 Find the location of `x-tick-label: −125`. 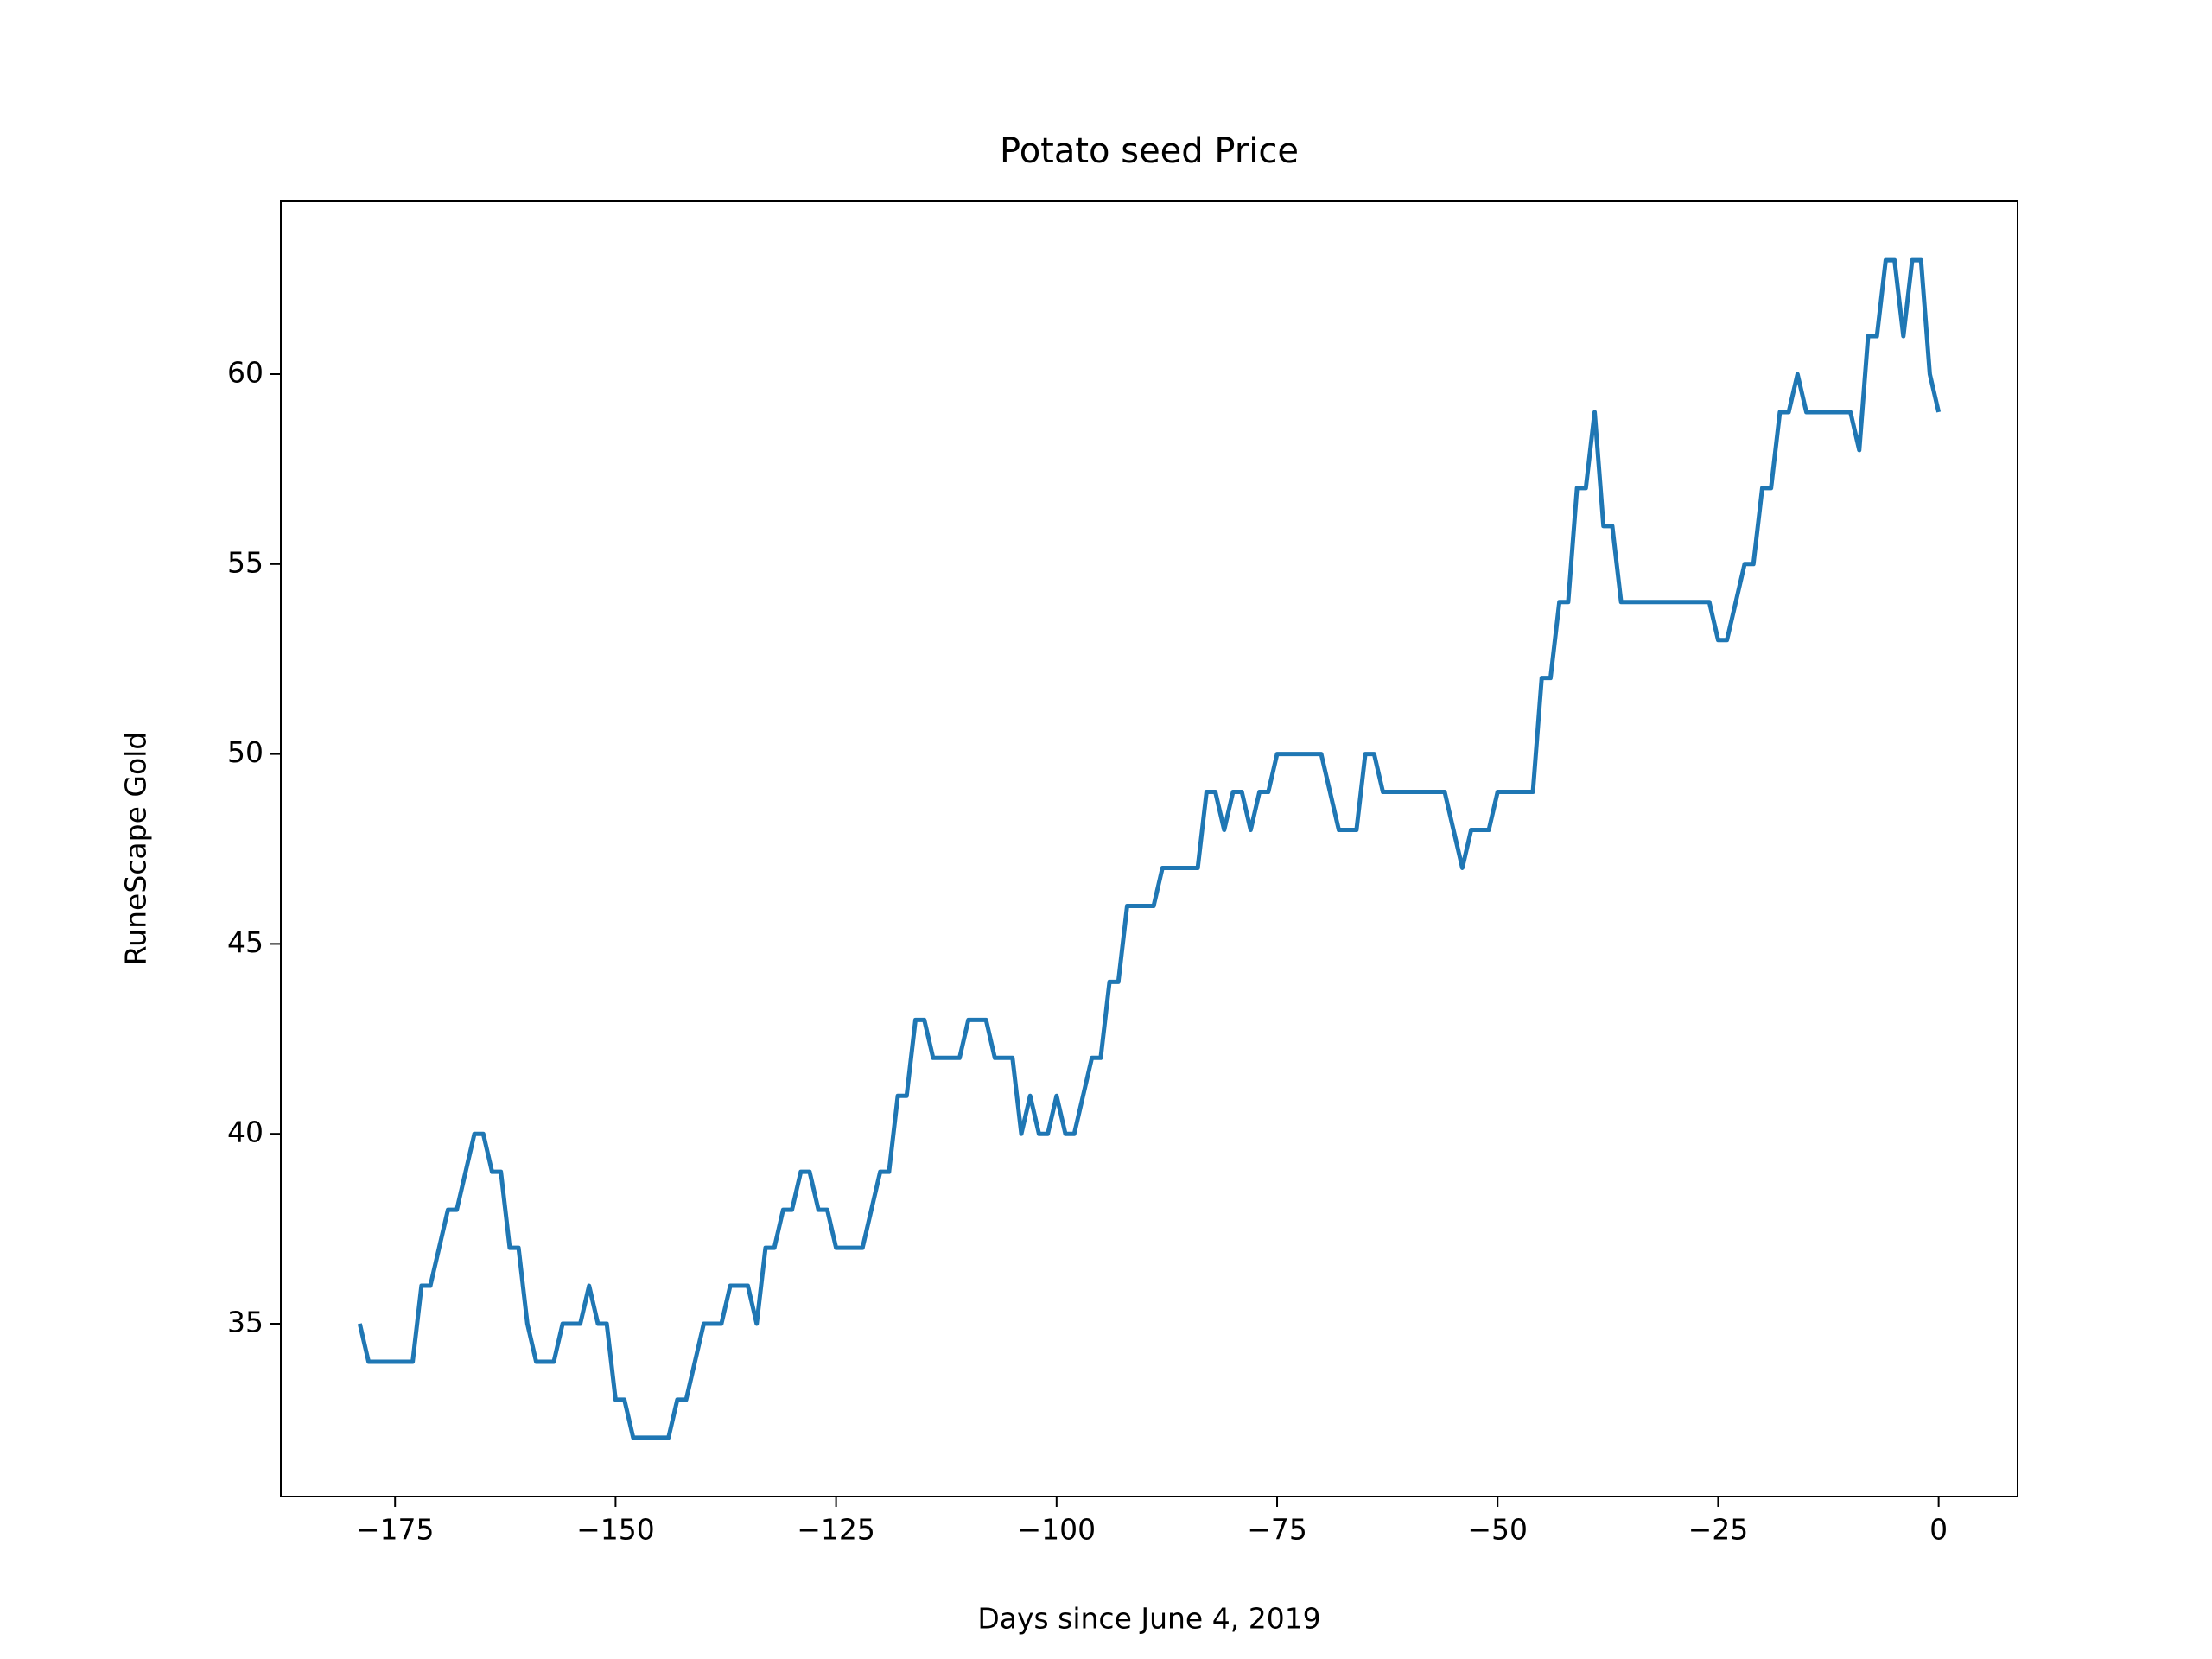

x-tick-label: −125 is located at coordinates (836, 1530).